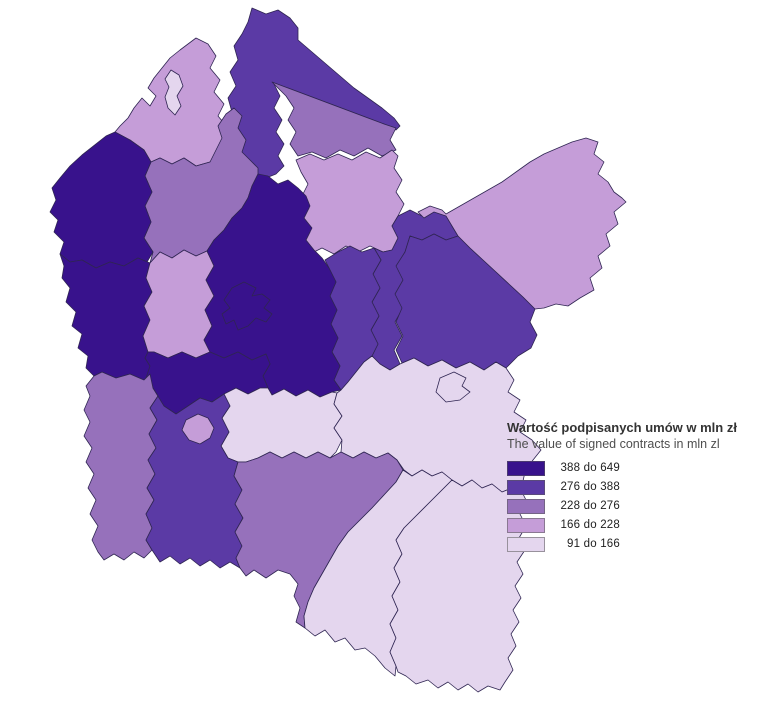 Image resolution: width=776 pixels, height=714 pixels. I want to click on region-brzozowski, so click(281, 425).